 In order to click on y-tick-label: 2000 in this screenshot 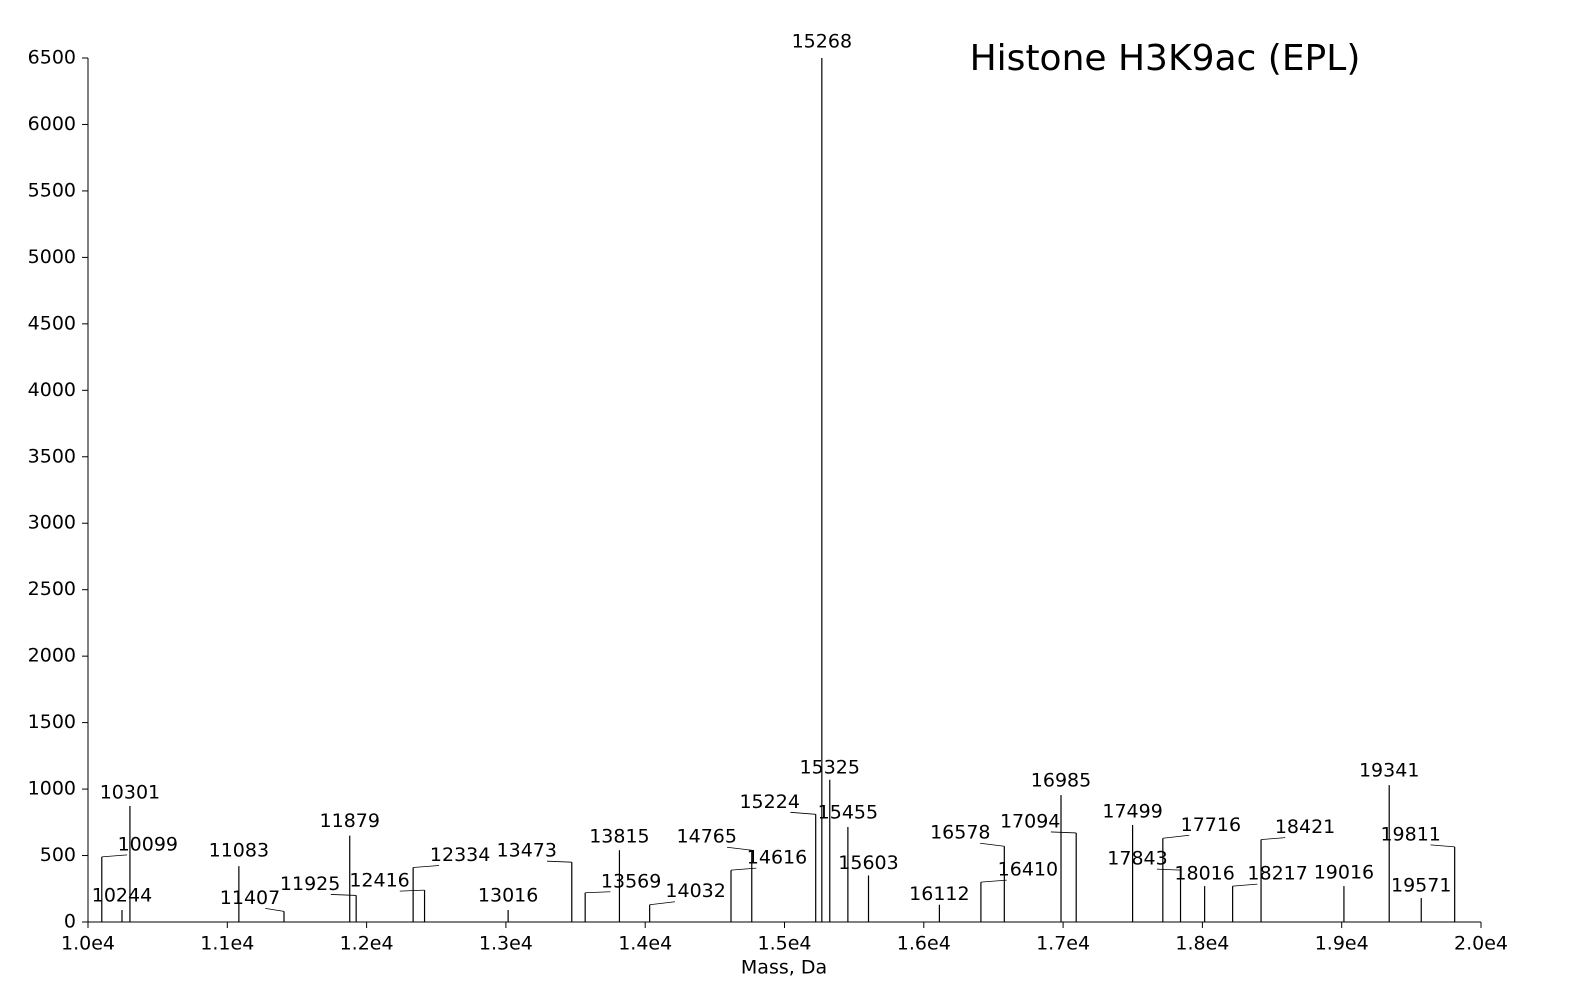, I will do `click(52, 656)`.